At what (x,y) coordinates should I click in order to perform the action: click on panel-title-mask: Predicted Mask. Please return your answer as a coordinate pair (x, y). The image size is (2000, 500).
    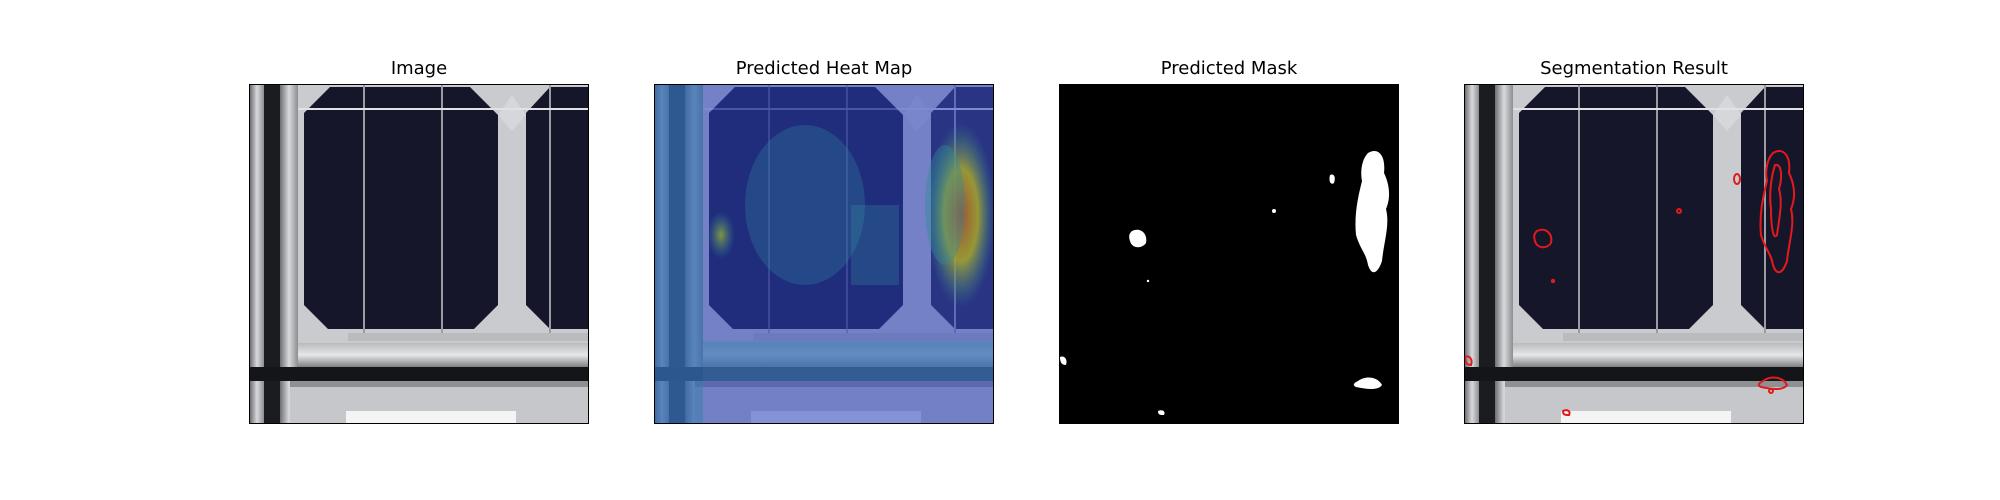
    Looking at the image, I should click on (1229, 68).